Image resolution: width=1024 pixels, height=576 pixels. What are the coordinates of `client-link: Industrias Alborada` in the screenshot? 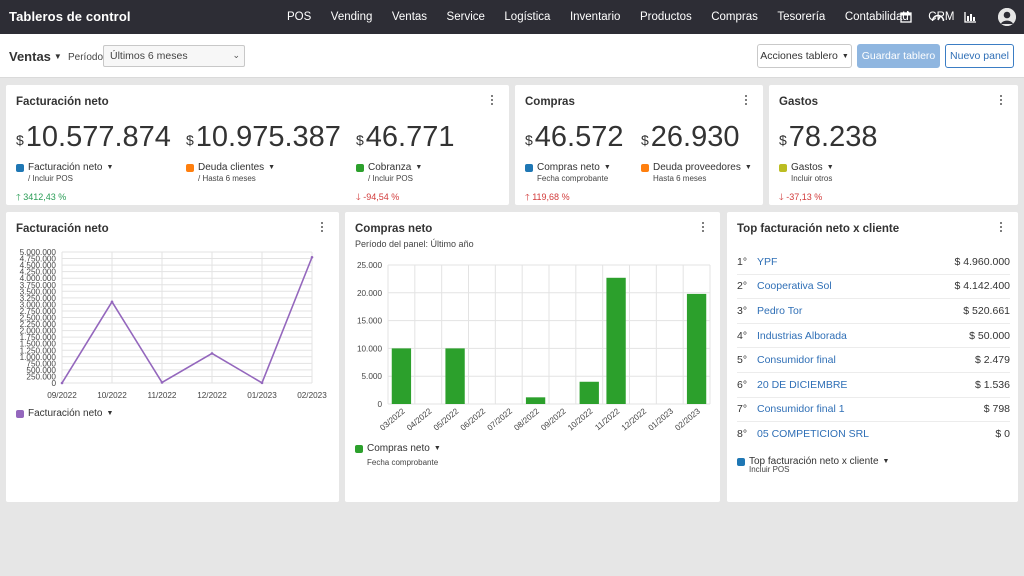 It's located at (802, 335).